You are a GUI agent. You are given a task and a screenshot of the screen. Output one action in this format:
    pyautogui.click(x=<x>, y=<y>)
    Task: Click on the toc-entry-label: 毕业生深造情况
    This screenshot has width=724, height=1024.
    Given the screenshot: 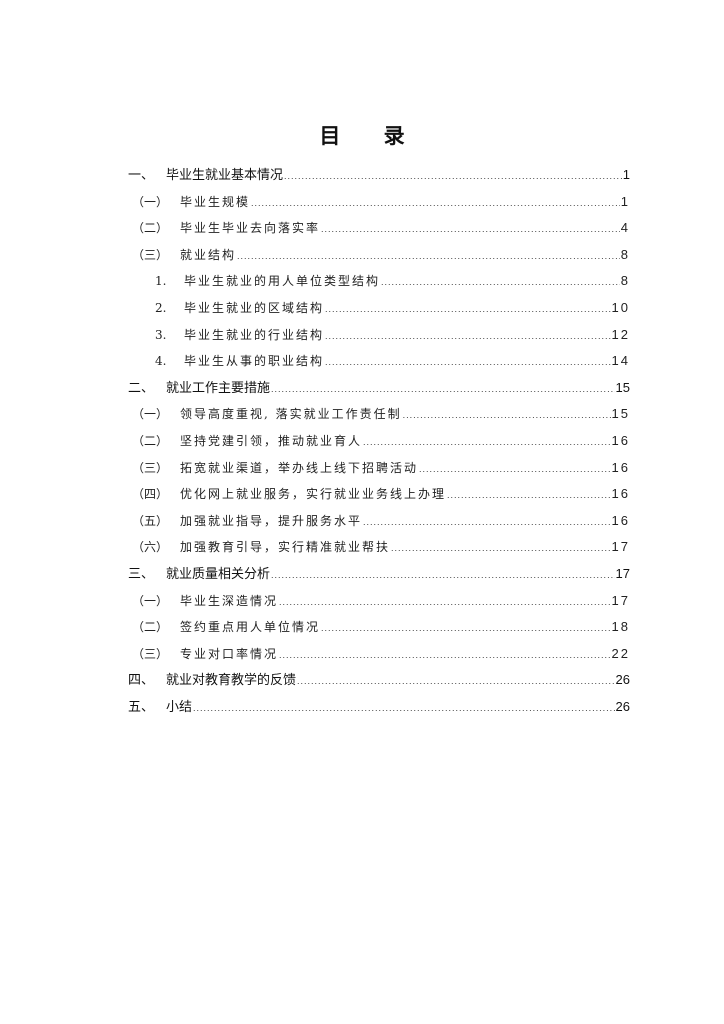 What is the action you would take?
    pyautogui.click(x=229, y=600)
    